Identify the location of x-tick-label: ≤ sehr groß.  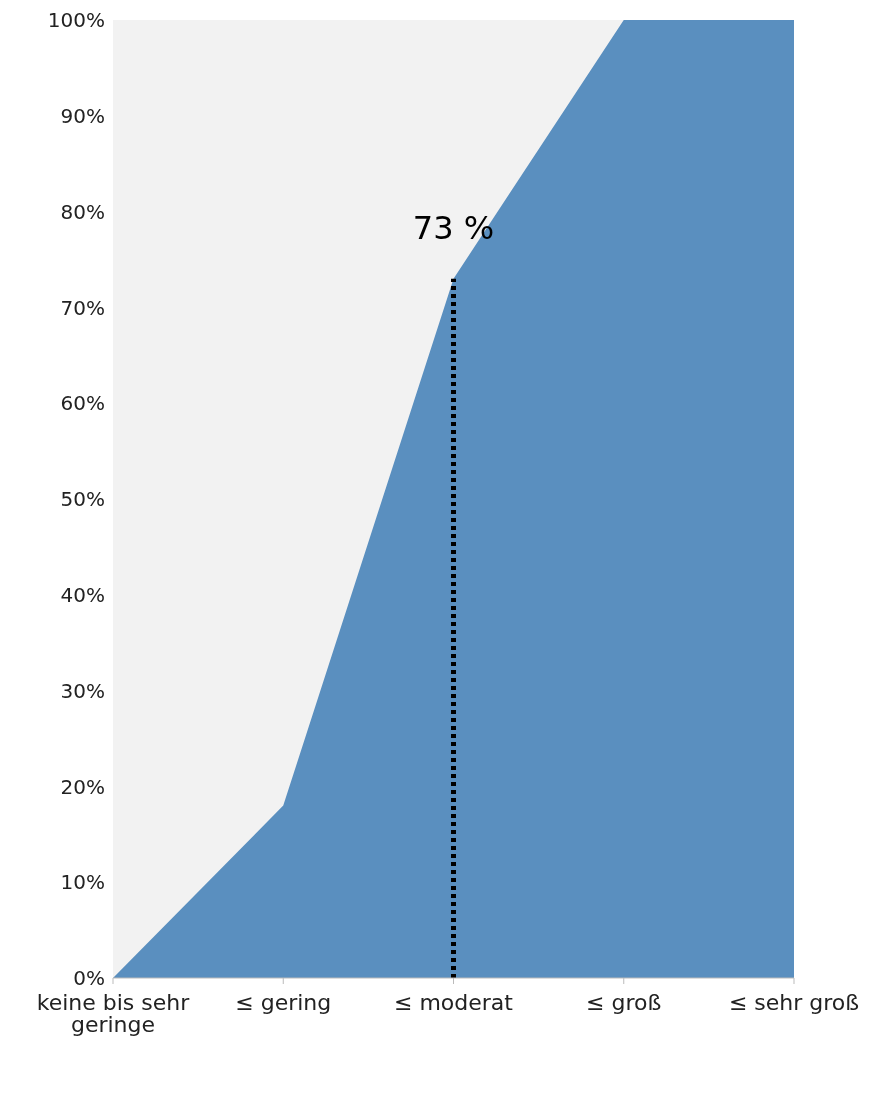
(794, 1002).